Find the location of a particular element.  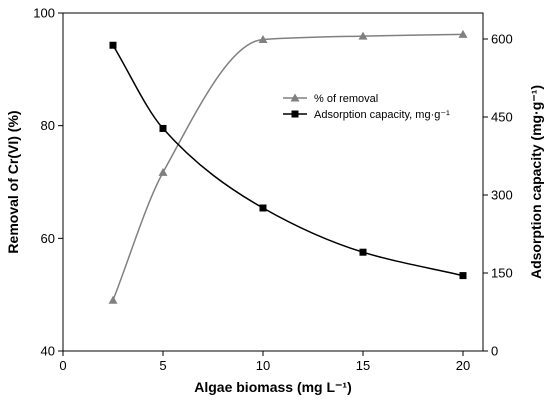

legend-label-2: Adsorption capacity, mg·g⁻¹ is located at coordinates (382, 115).